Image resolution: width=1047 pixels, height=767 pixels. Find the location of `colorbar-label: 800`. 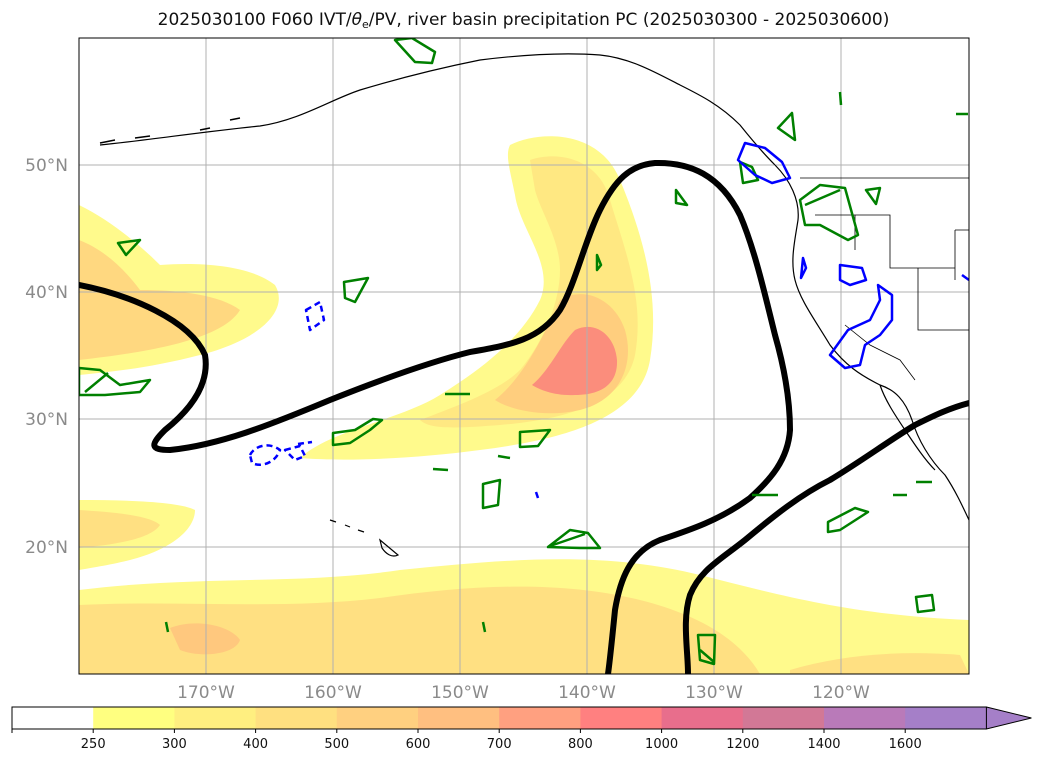

colorbar-label: 800 is located at coordinates (580, 744).